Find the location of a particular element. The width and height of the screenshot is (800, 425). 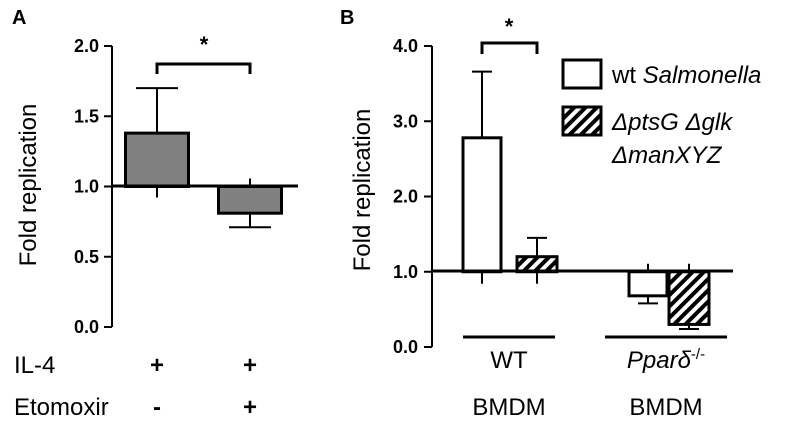

il4-value-2: + is located at coordinates (250, 365).